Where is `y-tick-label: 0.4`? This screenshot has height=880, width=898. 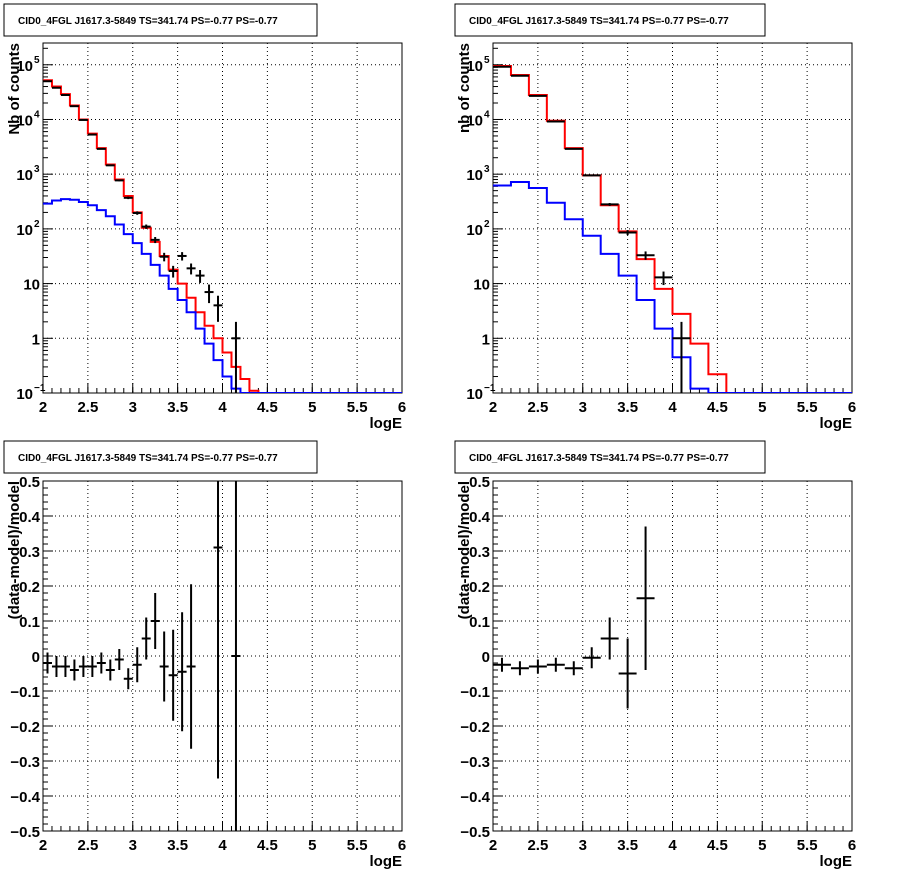
y-tick-label: 0.4 is located at coordinates (480, 517).